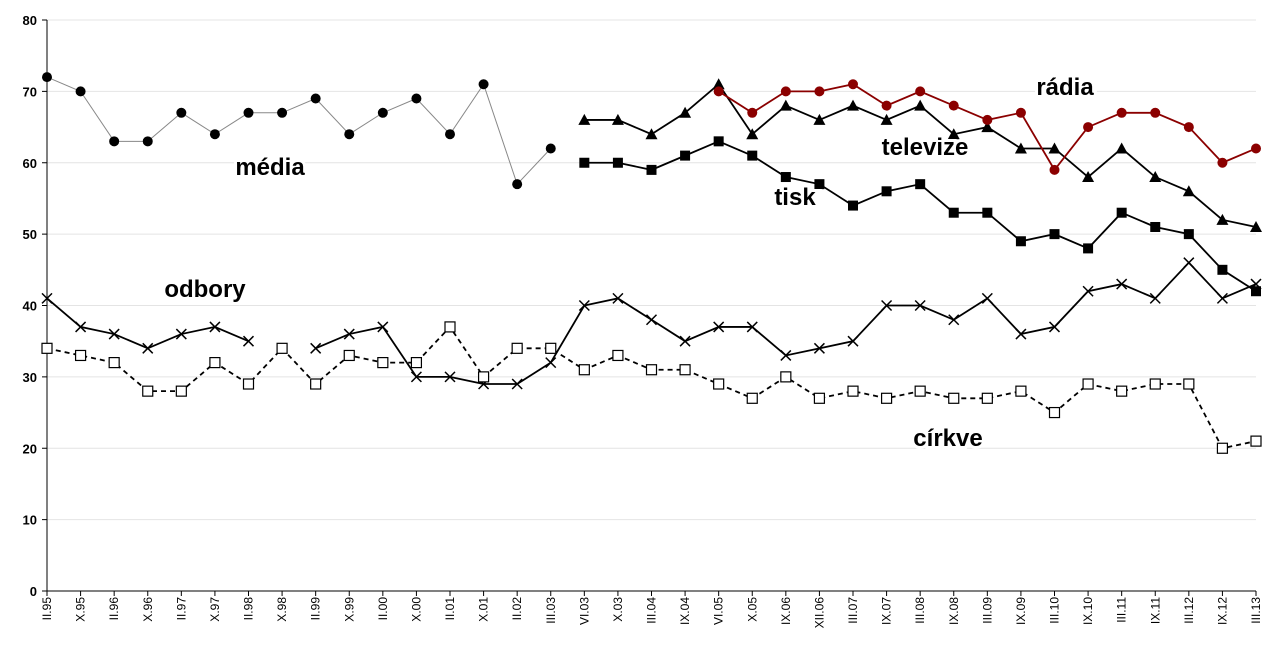 This screenshot has height=649, width=1265. I want to click on series-label: tisk, so click(795, 197).